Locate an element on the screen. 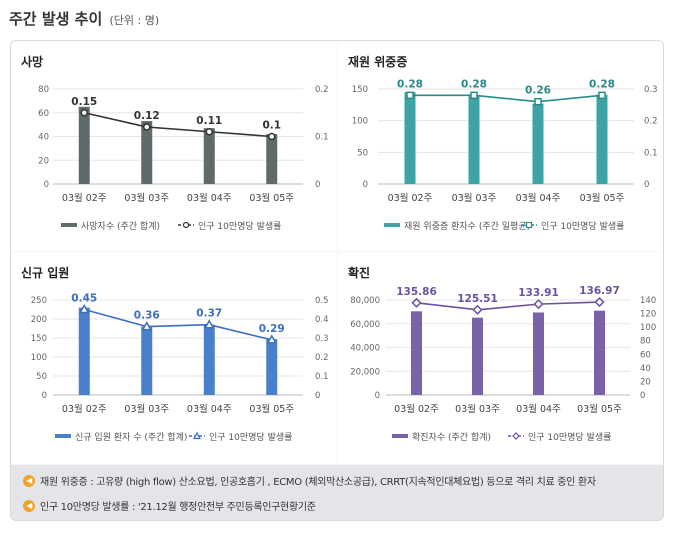 This screenshot has width=680, height=538. legend-bar-label: 확진자수 (주간 합계) is located at coordinates (451, 437).